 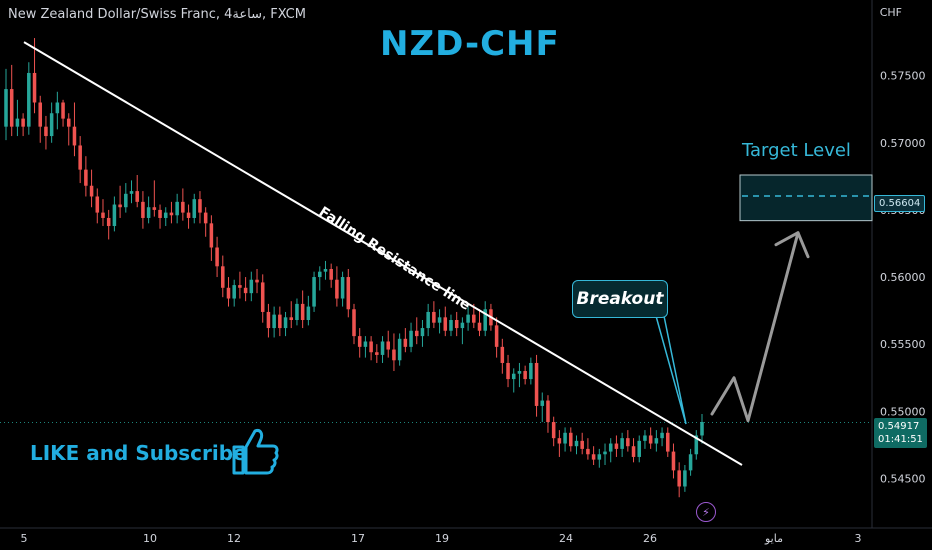 I want to click on x-tick-label: 26, so click(x=650, y=538).